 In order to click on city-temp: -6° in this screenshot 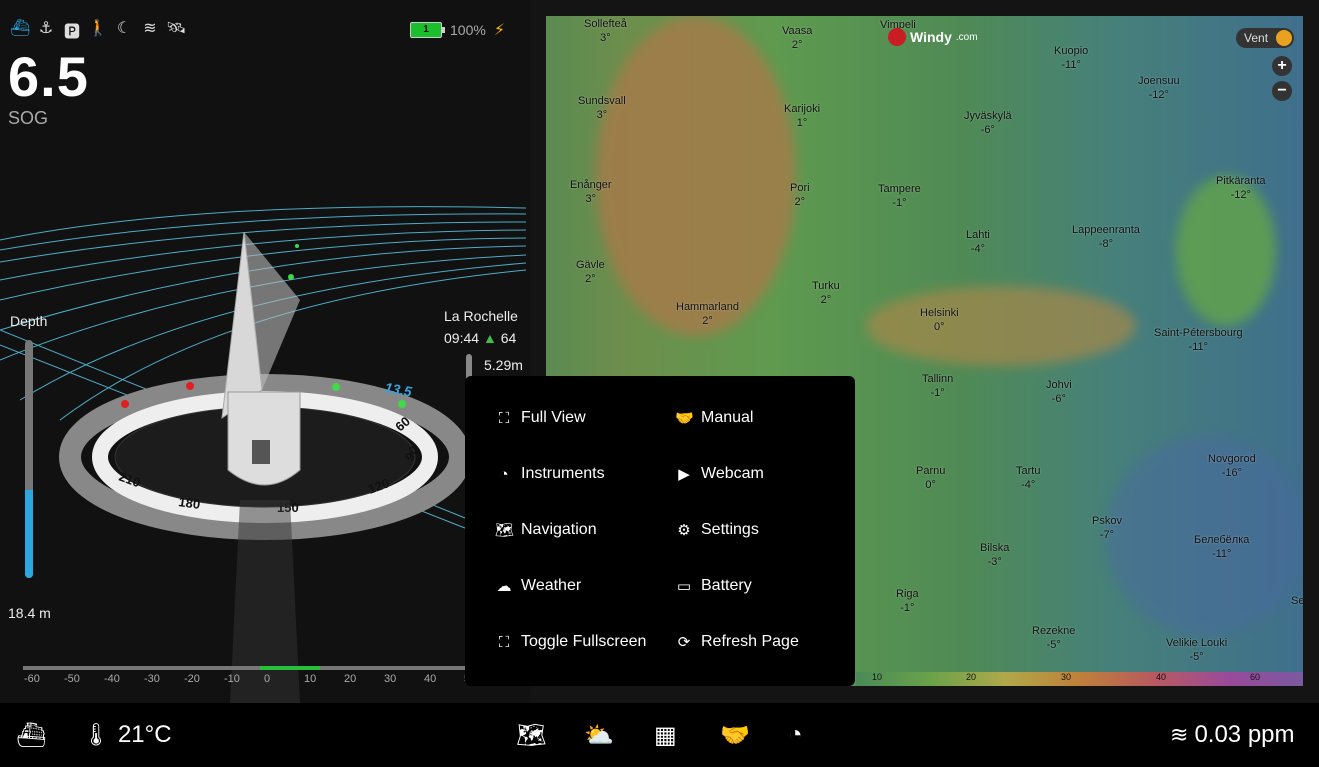, I will do `click(987, 130)`.